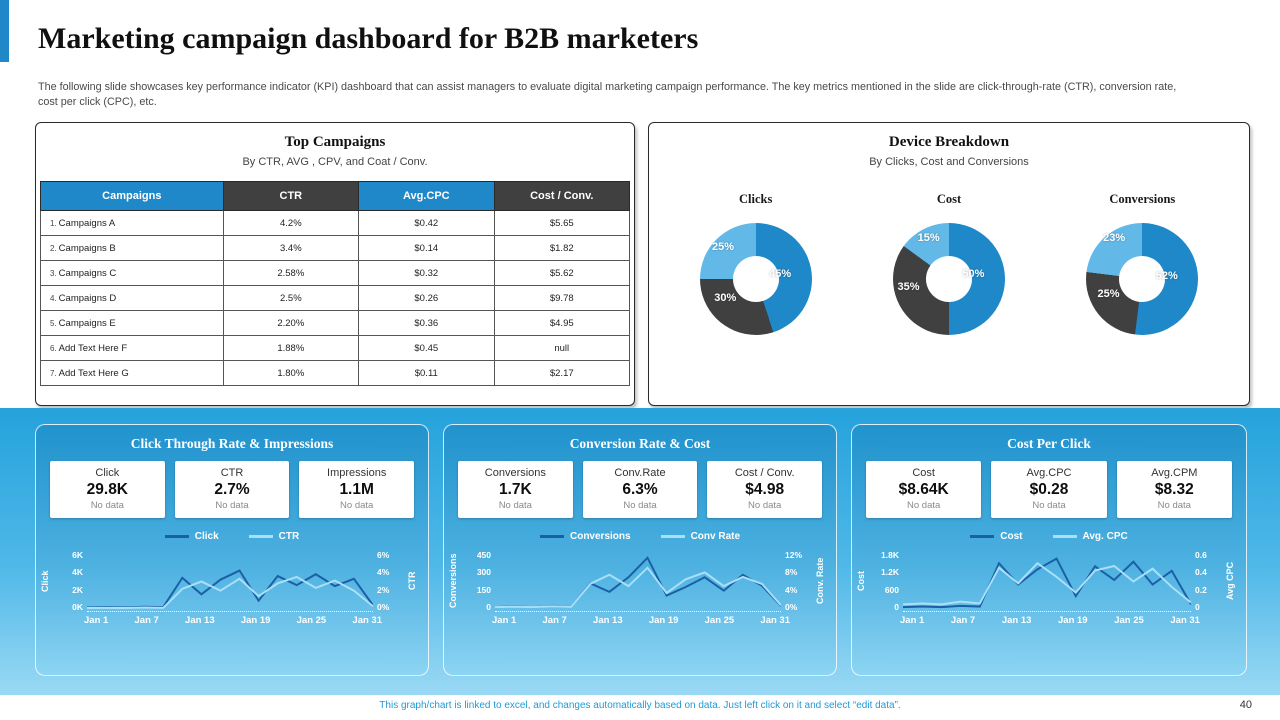 This screenshot has width=1280, height=720. I want to click on right-axis-ticks: 6% 4% 2% 0%, so click(390, 581).